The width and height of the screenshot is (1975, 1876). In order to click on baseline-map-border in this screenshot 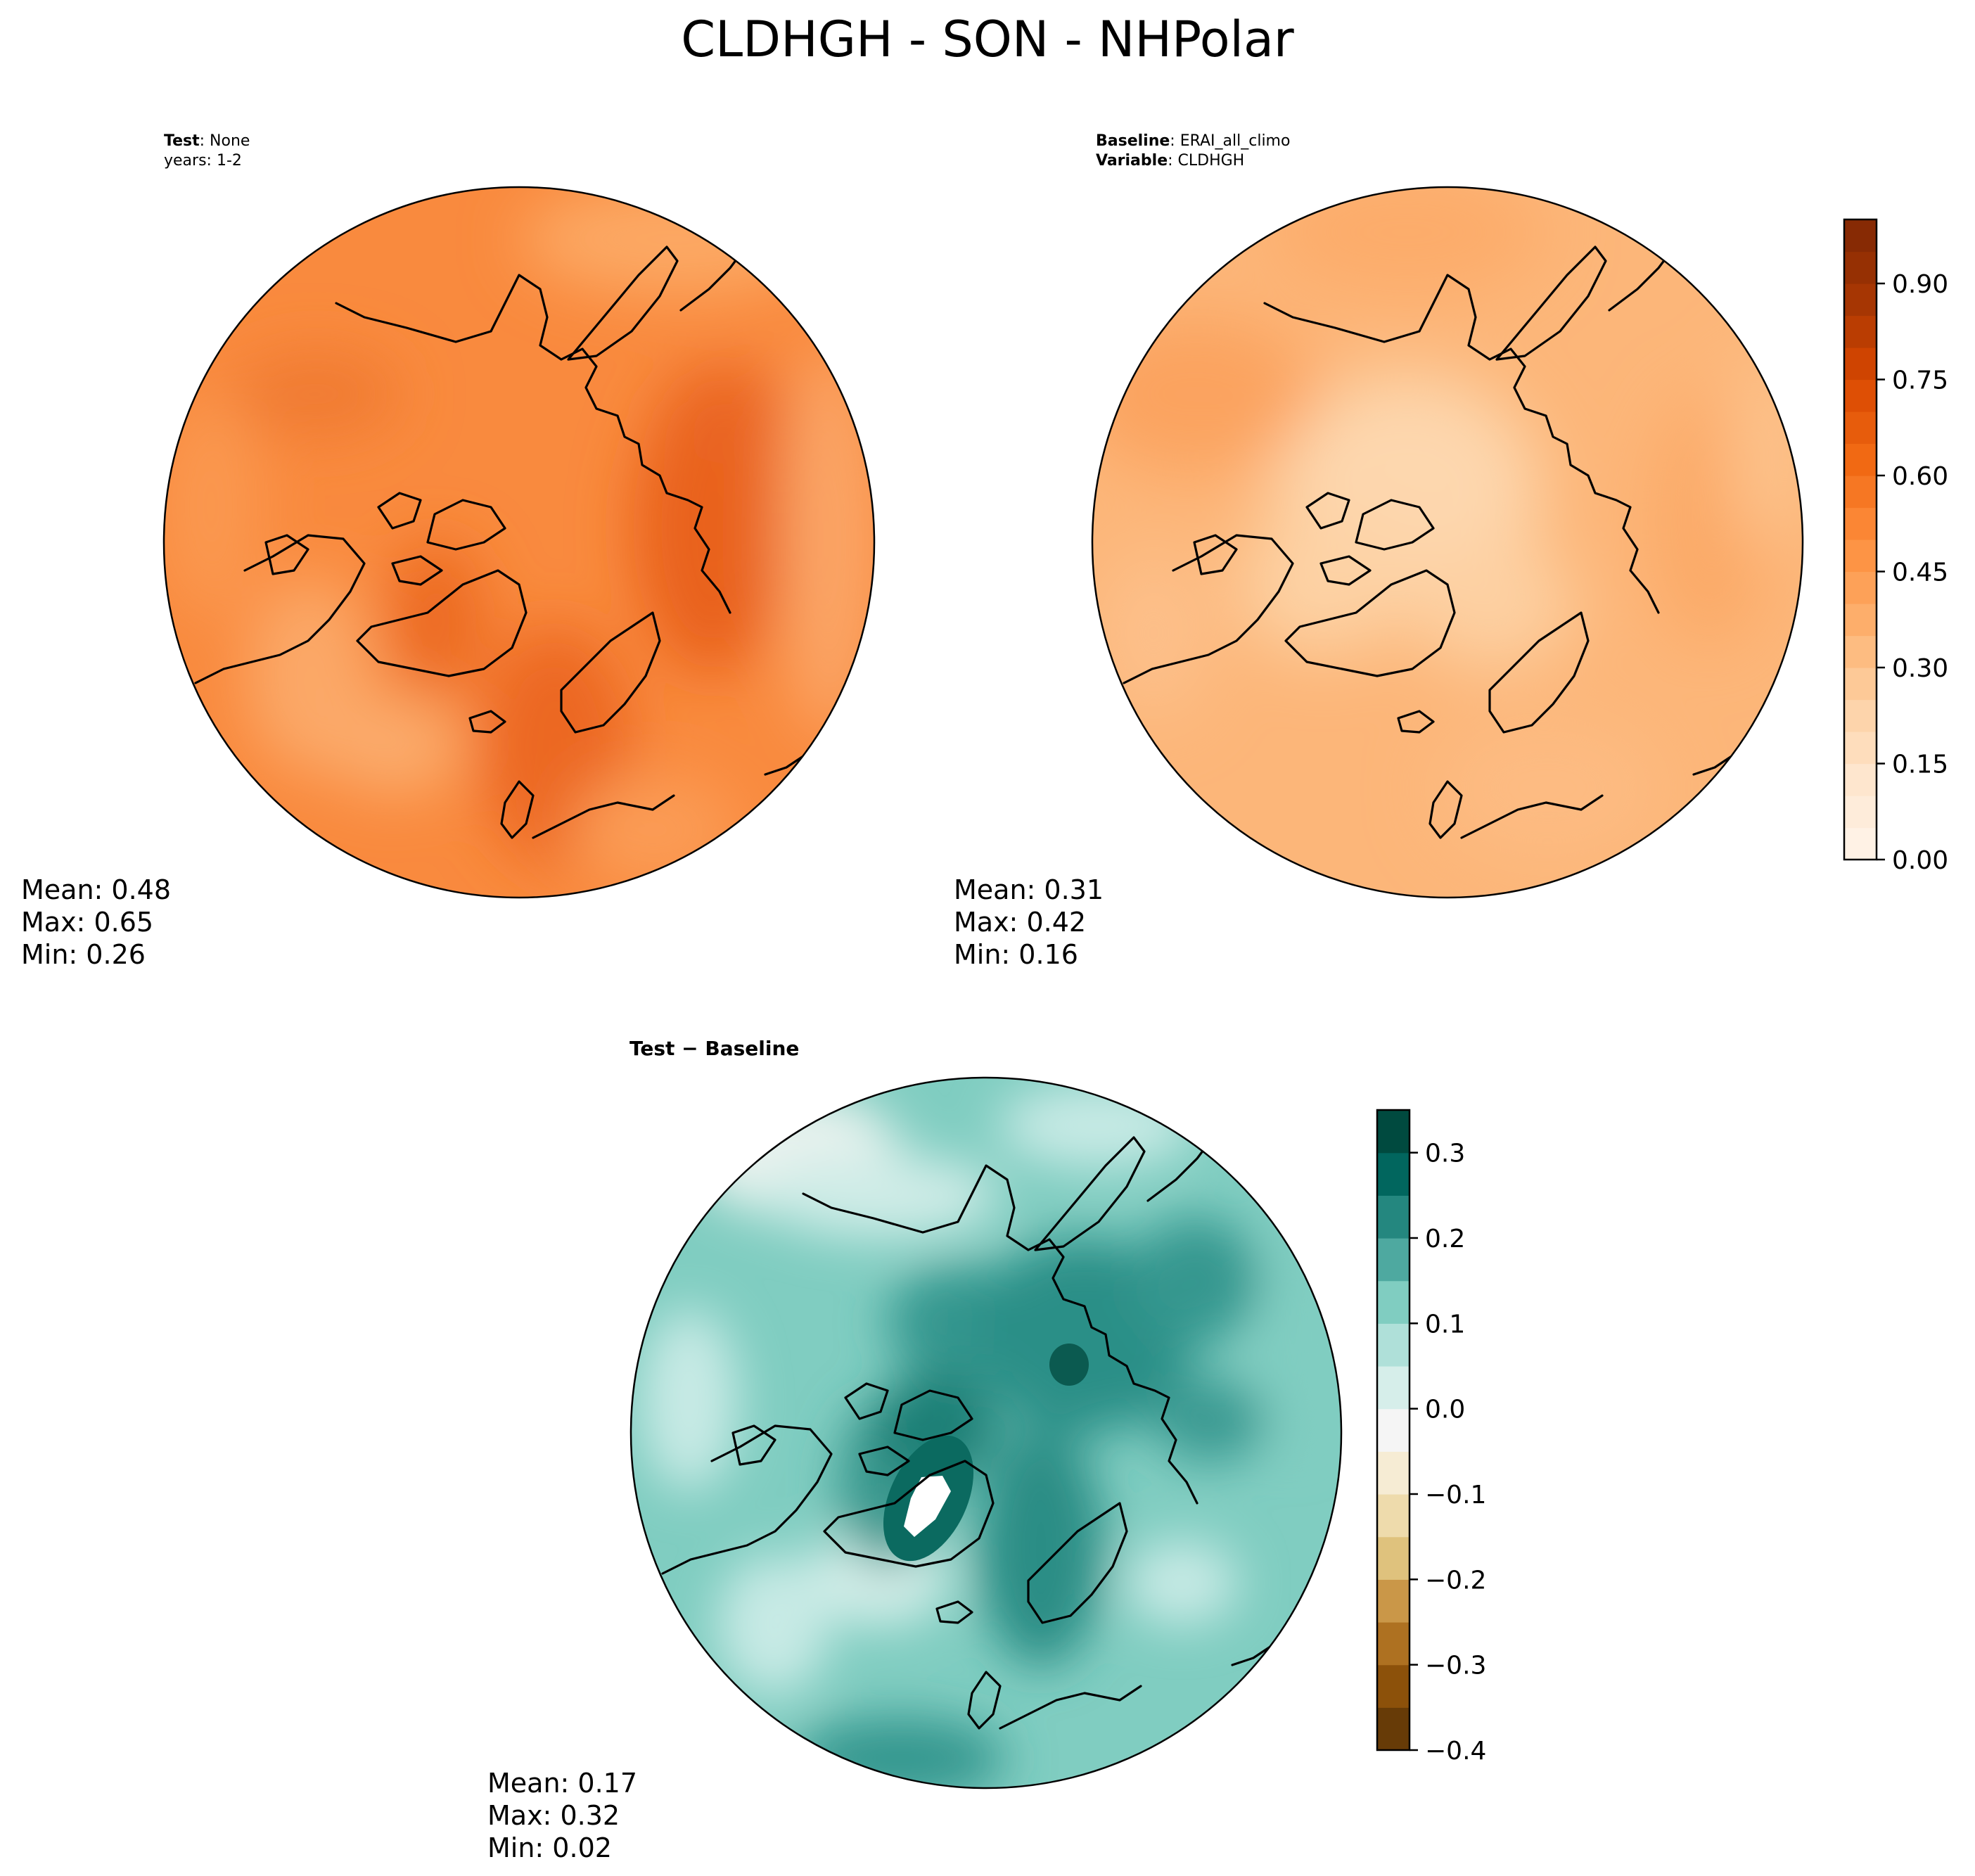, I will do `click(1447, 542)`.